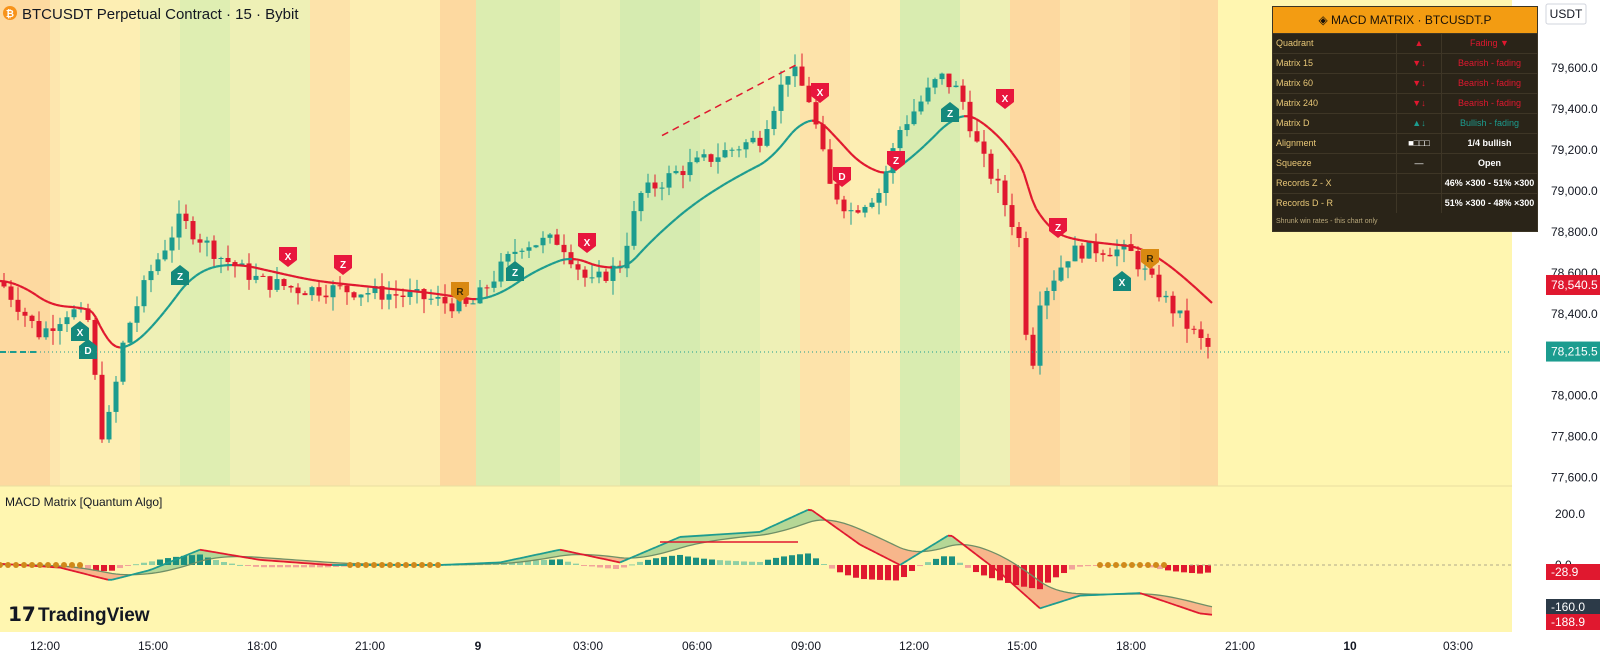 The image size is (1600, 656). Describe the element at coordinates (1573, 351) in the screenshot. I see `price-badge-teal: 78,215.5` at that location.